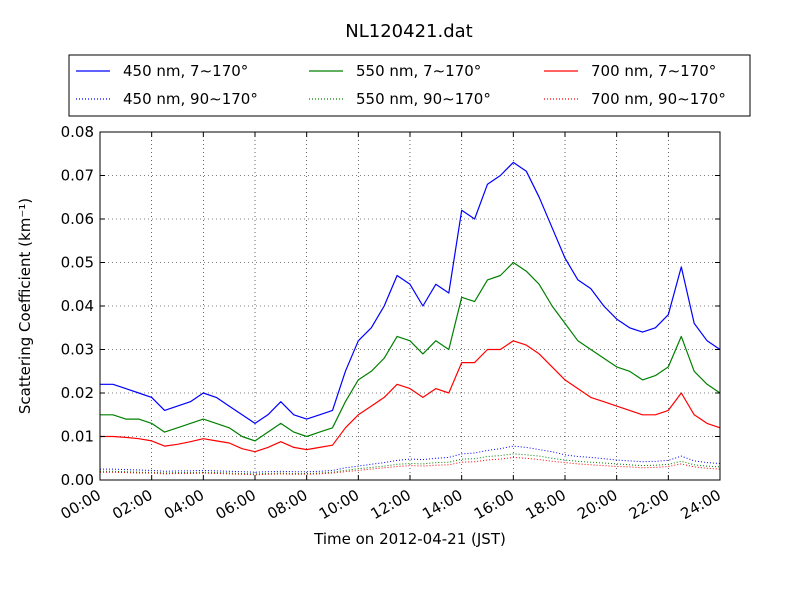 The image size is (800, 600). What do you see at coordinates (423, 99) in the screenshot?
I see `legend-label-3: 550 nm, 90∼170°` at bounding box center [423, 99].